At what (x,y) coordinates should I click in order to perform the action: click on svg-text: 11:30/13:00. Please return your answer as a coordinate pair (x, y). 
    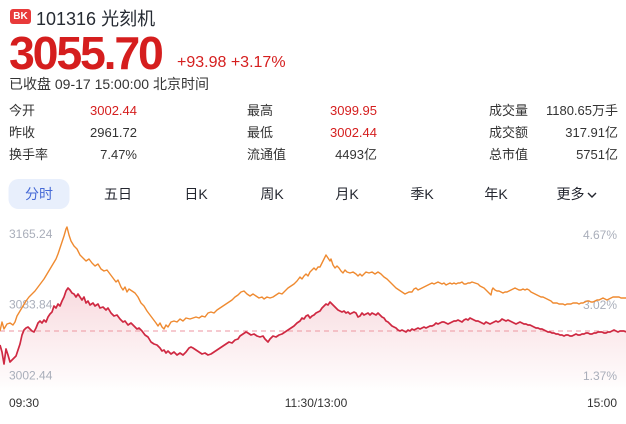
    Looking at the image, I should click on (316, 403).